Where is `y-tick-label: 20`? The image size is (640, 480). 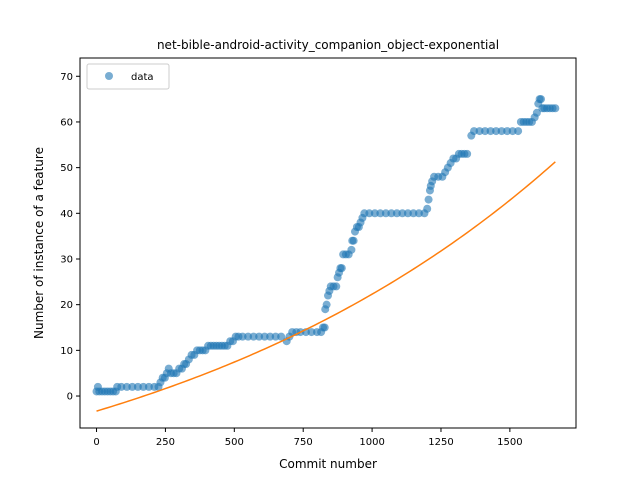
y-tick-label: 20 is located at coordinates (66, 305).